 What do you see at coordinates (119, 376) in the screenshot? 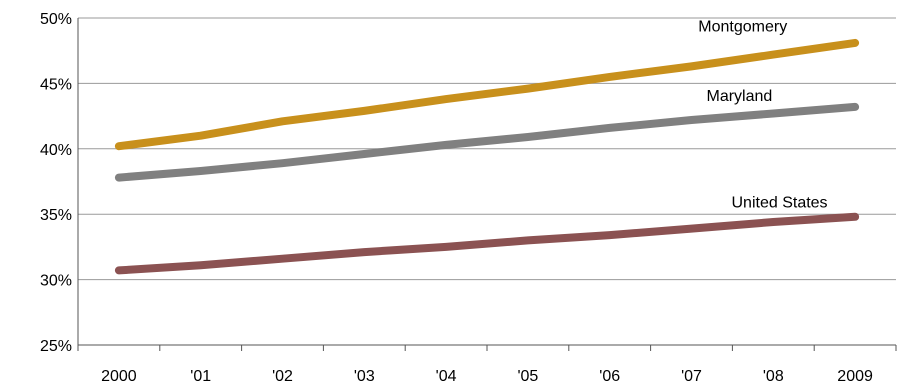
I see `x-tick-label: 2000` at bounding box center [119, 376].